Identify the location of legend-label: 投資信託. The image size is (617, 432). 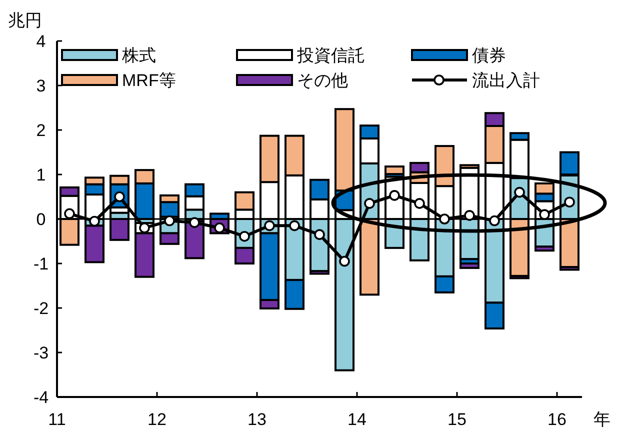
(330, 55).